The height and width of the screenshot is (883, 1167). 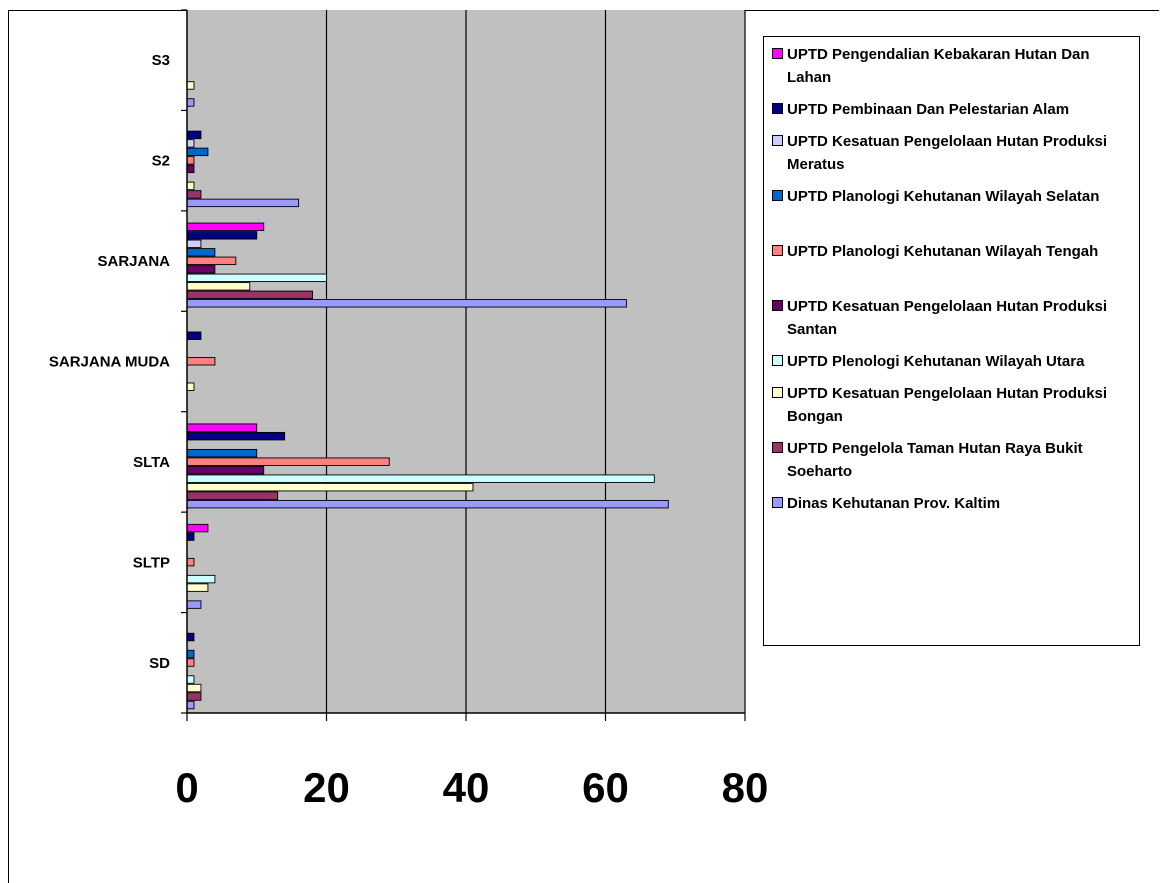 I want to click on legend-label: UPTD Planologi Kehutanan Wilayah Selatan, so click(x=943, y=196).